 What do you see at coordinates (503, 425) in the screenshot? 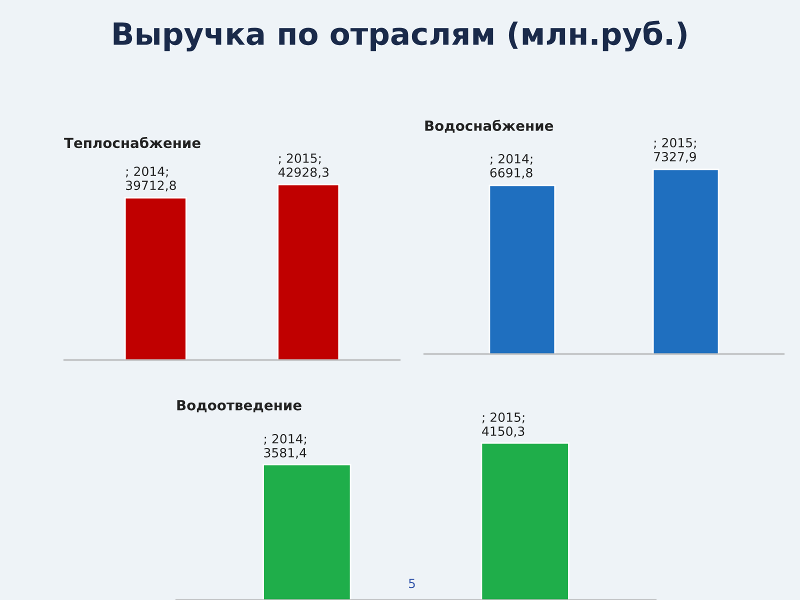
I see `data-label: ; 2015; 4150,3` at bounding box center [503, 425].